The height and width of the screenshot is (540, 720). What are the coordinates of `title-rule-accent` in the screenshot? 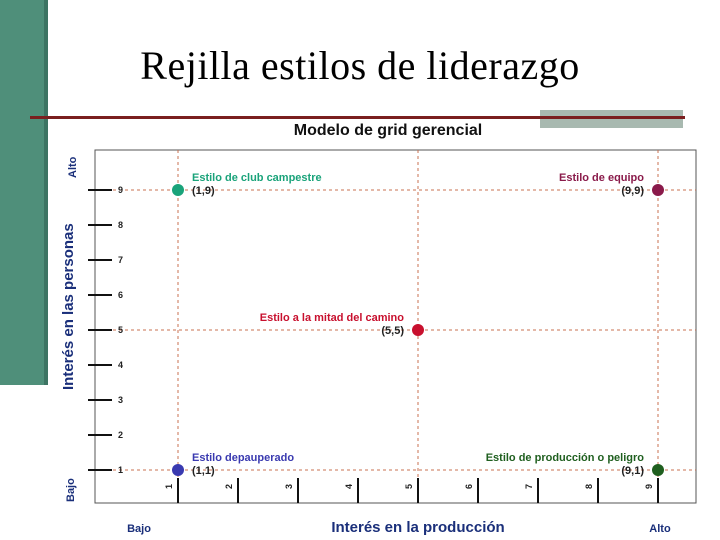 It's located at (611, 119).